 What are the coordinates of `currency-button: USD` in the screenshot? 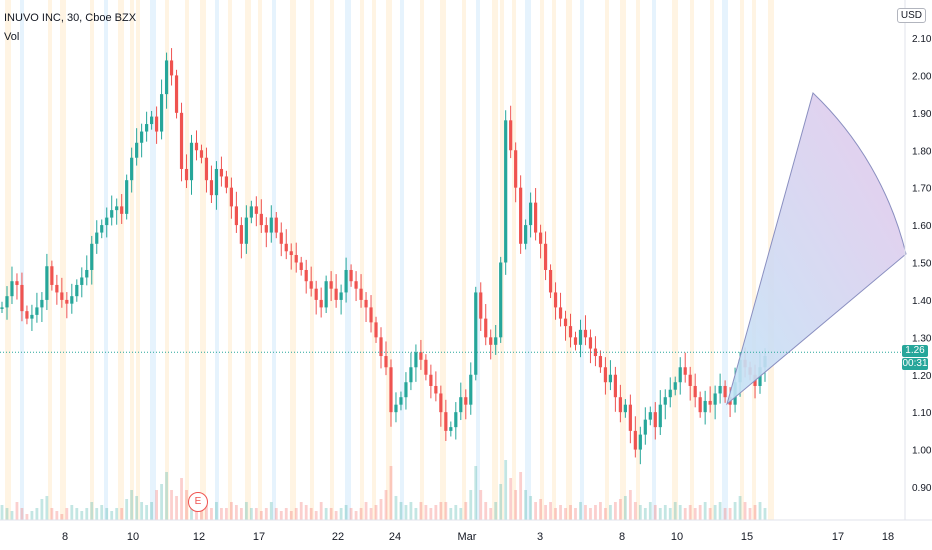 It's located at (911, 15).